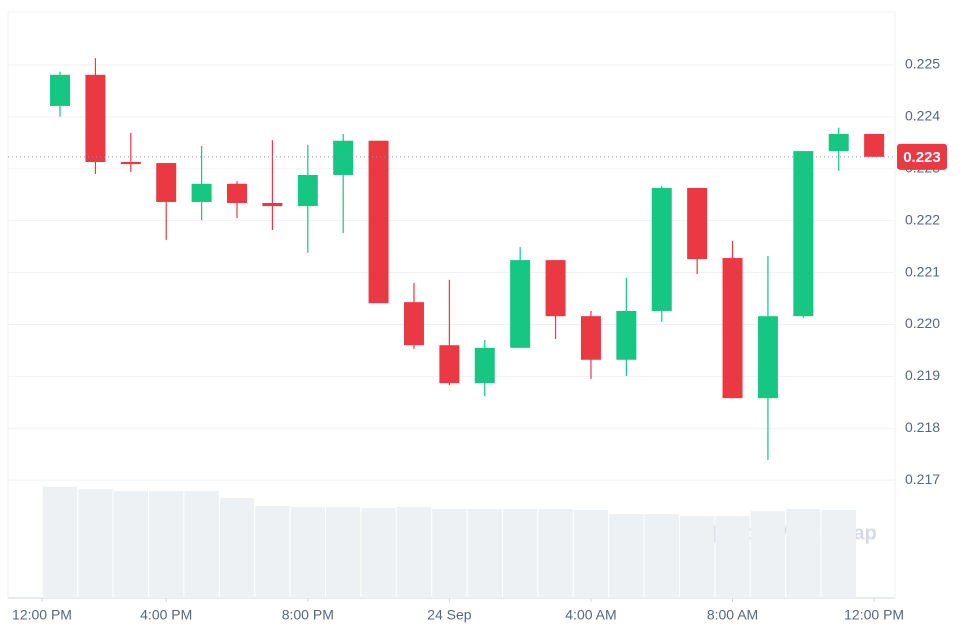 The height and width of the screenshot is (626, 976). I want to click on x-tick-label: 8:00 AM, so click(732, 615).